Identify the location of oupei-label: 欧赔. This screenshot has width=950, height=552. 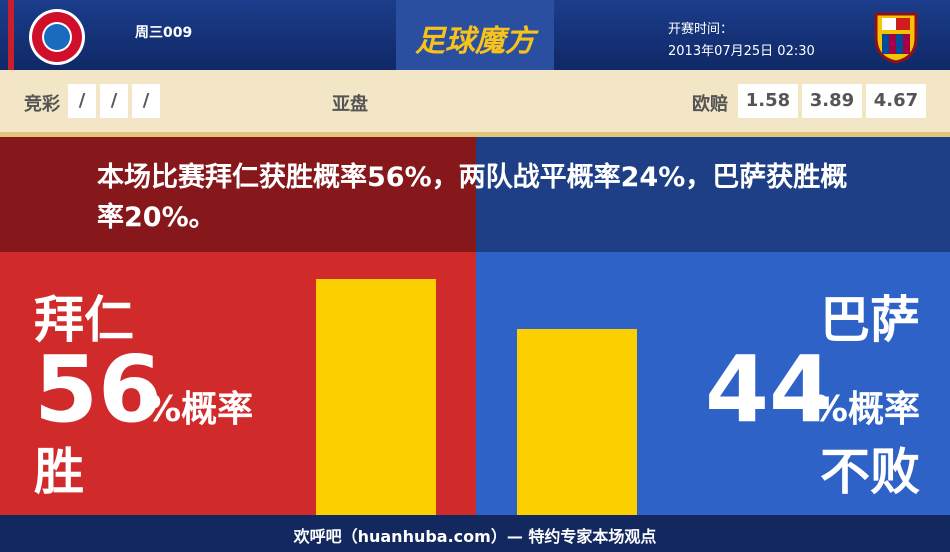
(710, 104).